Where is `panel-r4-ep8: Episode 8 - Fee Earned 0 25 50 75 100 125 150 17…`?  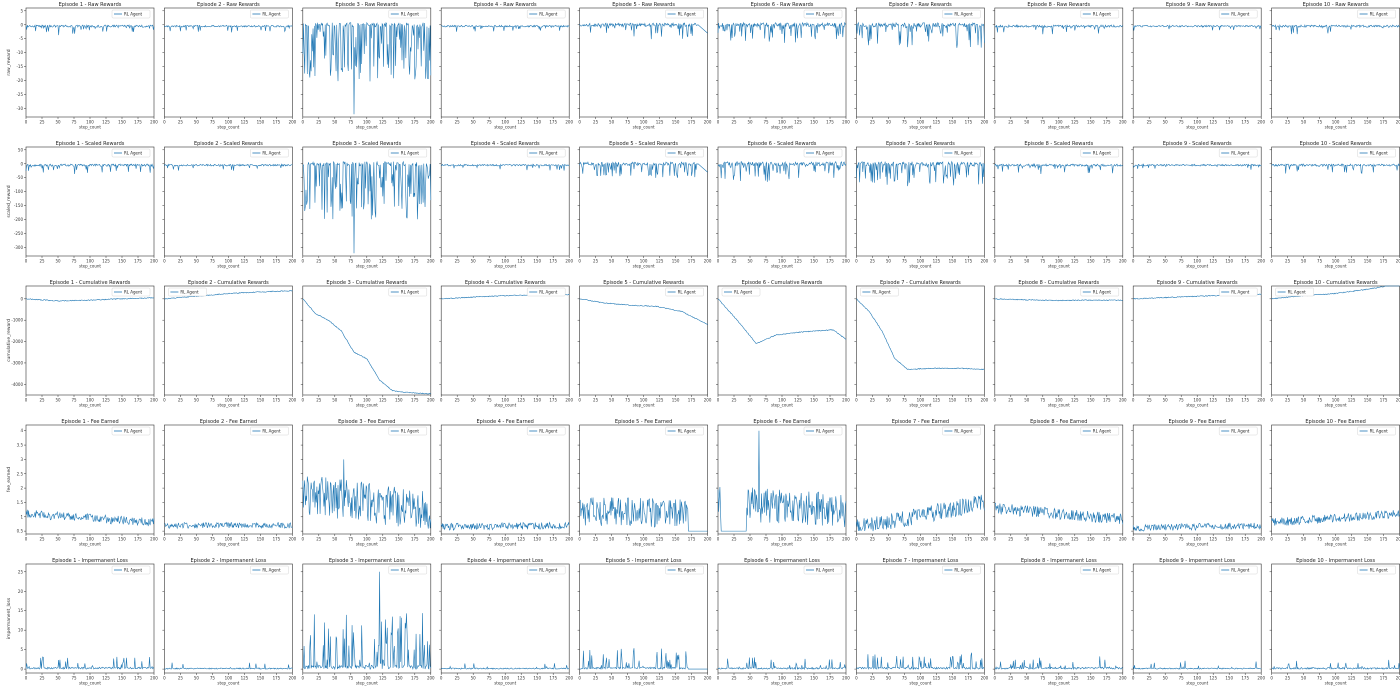
panel-r4-ep8: Episode 8 - Fee Earned 0 25 50 75 100 125 150 17… is located at coordinates (1059, 483).